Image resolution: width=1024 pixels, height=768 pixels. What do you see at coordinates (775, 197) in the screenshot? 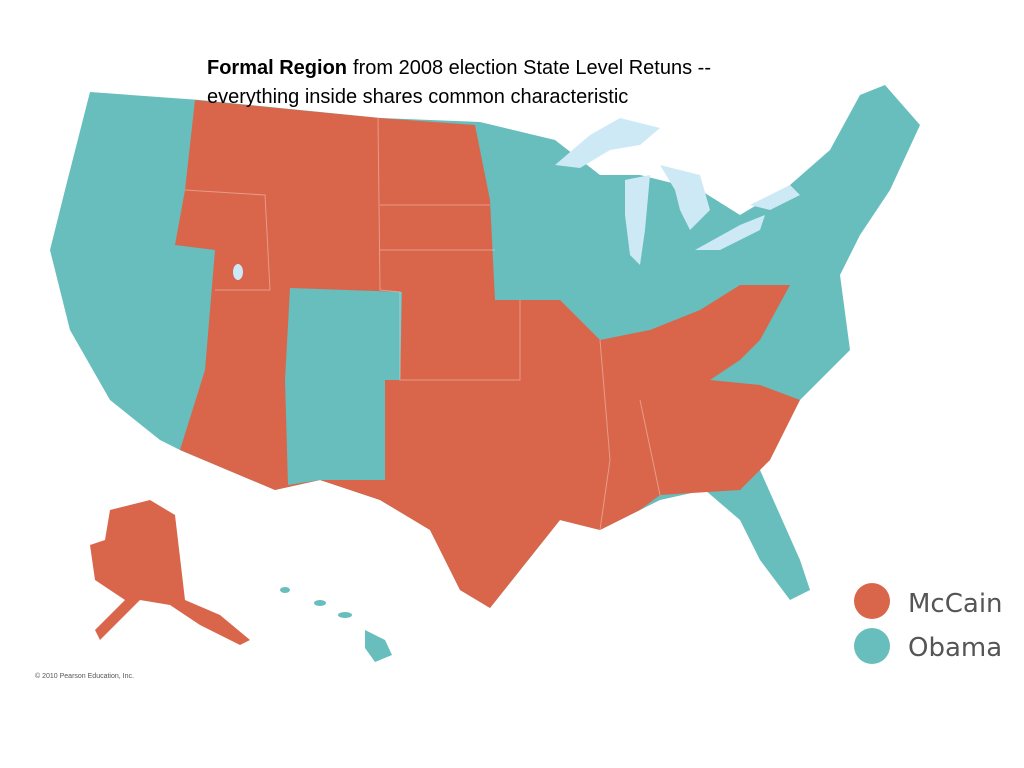
I see `lake-ontario` at bounding box center [775, 197].